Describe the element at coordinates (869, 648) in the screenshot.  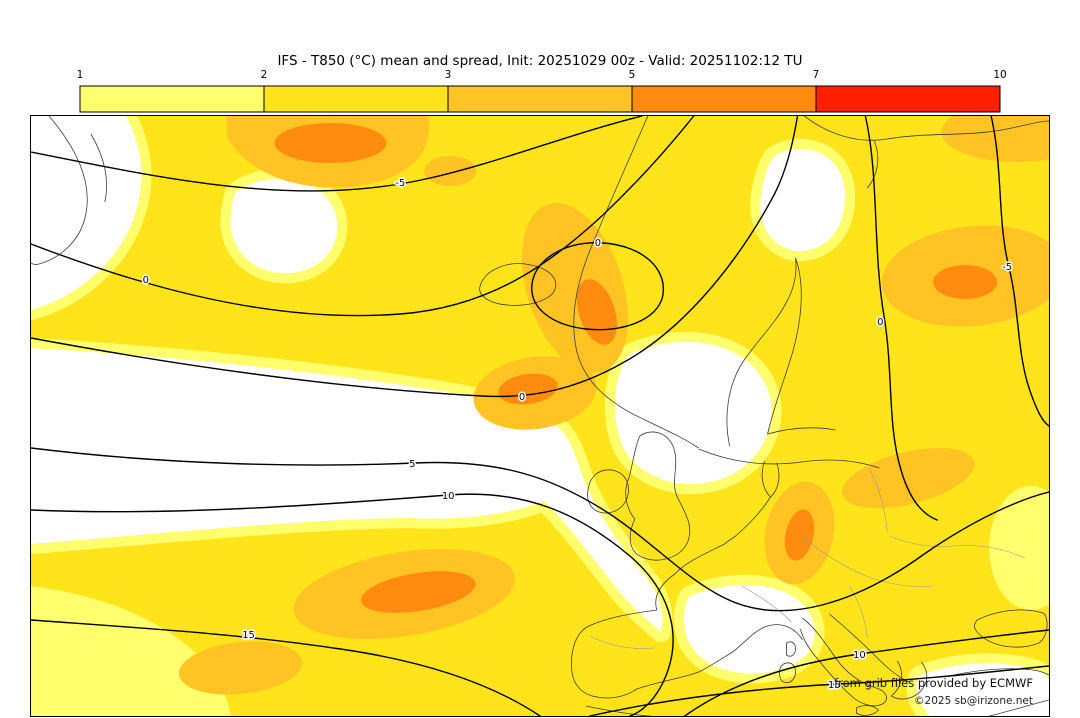
I see `coastline-adriatic` at that location.